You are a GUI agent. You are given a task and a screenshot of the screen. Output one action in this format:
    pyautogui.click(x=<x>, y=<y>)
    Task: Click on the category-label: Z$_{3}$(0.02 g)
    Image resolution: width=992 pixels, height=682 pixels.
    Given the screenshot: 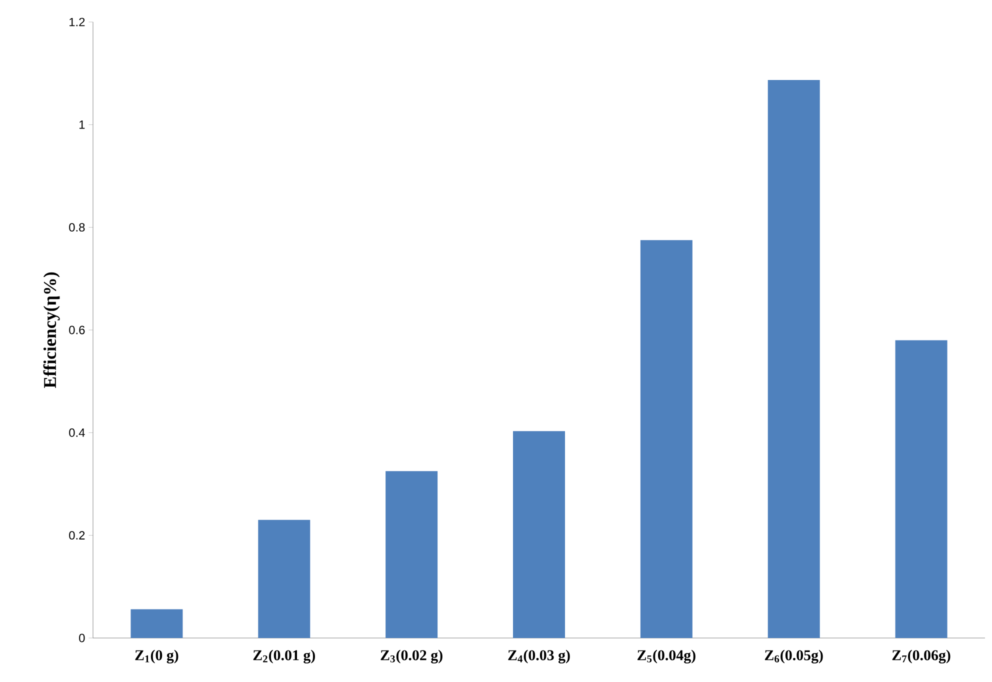 What is the action you would take?
    pyautogui.click(x=411, y=657)
    